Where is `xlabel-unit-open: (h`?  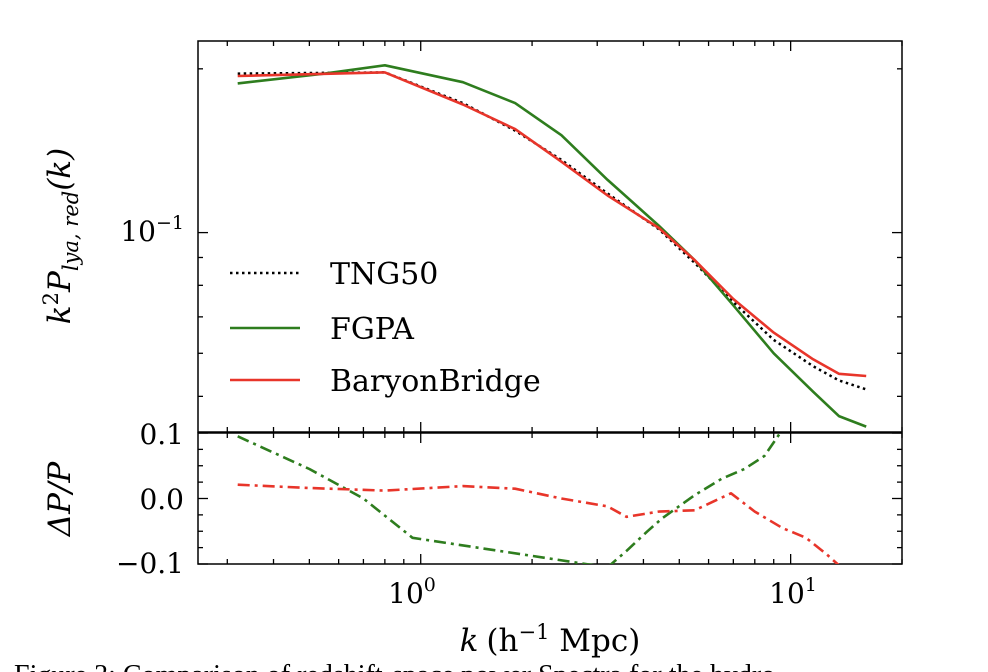
xlabel-unit-open: (h is located at coordinates (502, 641).